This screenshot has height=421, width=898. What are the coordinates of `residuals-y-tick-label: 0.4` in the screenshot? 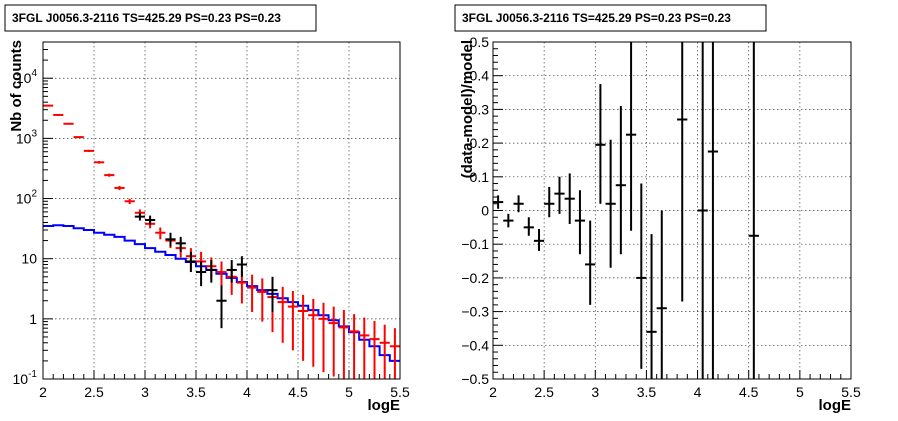 It's located at (480, 76).